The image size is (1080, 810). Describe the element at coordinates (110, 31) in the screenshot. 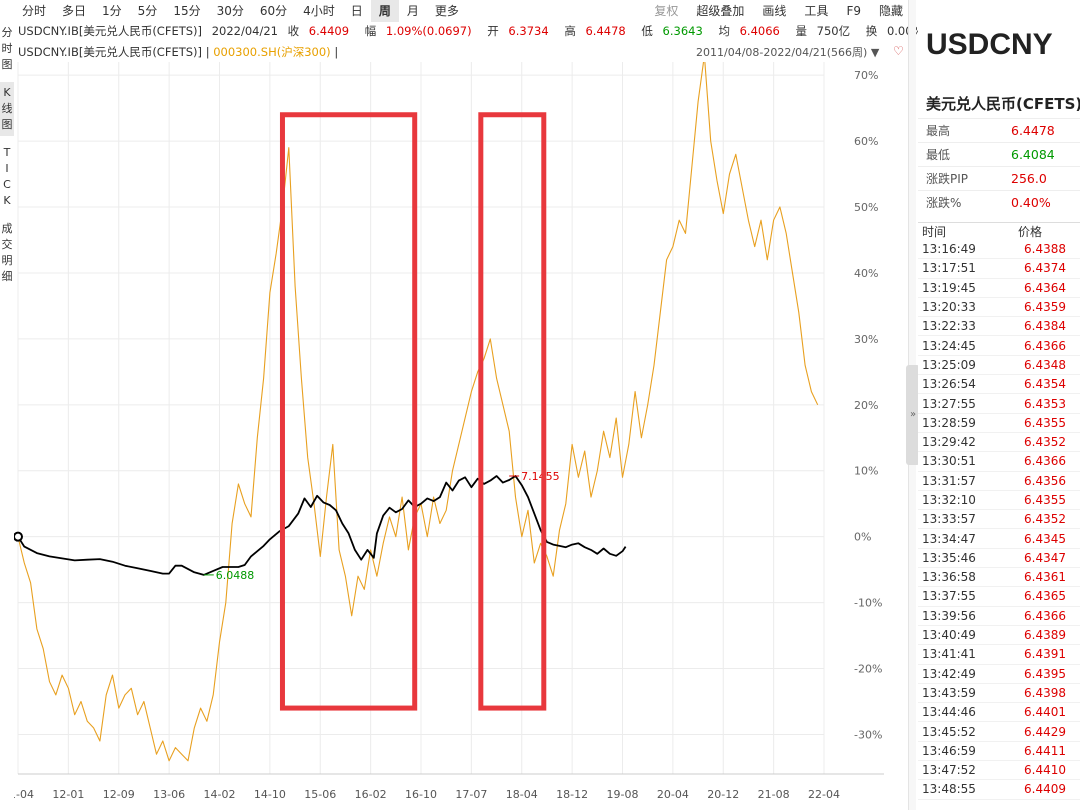

I see `instrument-name: USDCNY.IB[美元兑人民币(CFETS)]` at that location.